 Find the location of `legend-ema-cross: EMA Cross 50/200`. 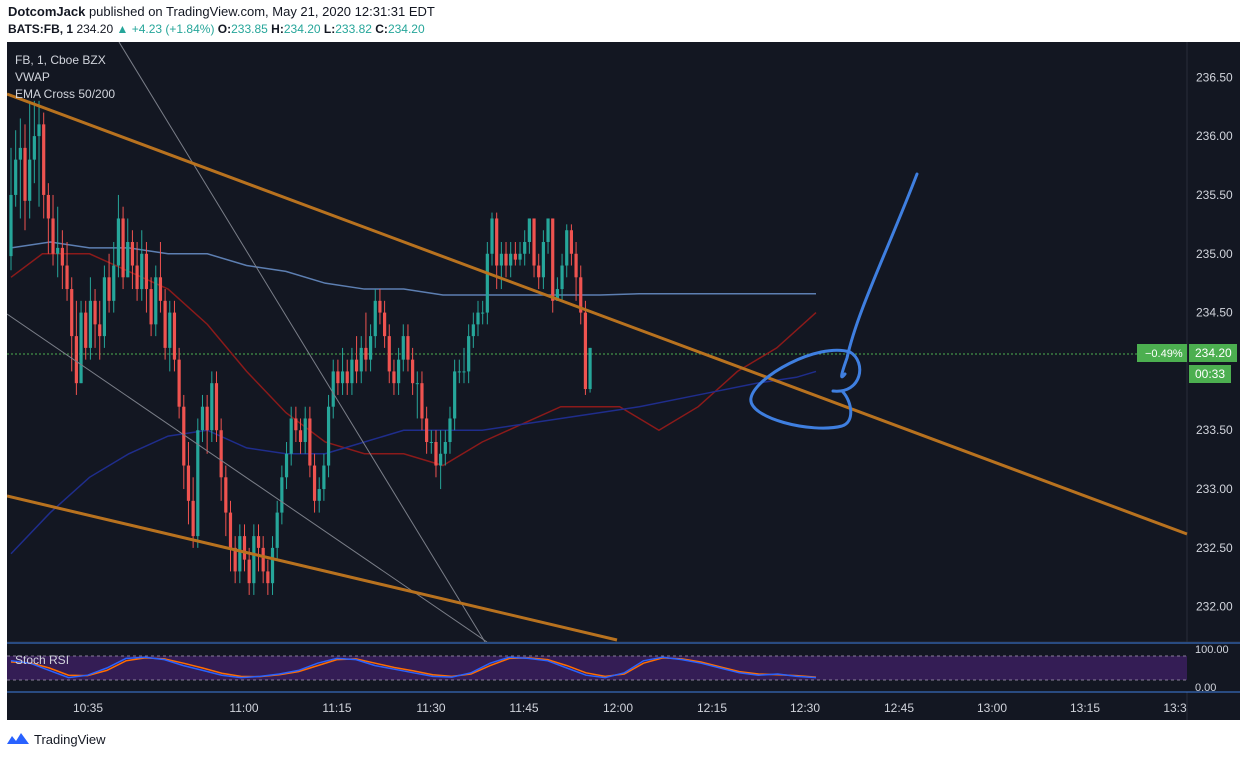

legend-ema-cross: EMA Cross 50/200 is located at coordinates (65, 94).